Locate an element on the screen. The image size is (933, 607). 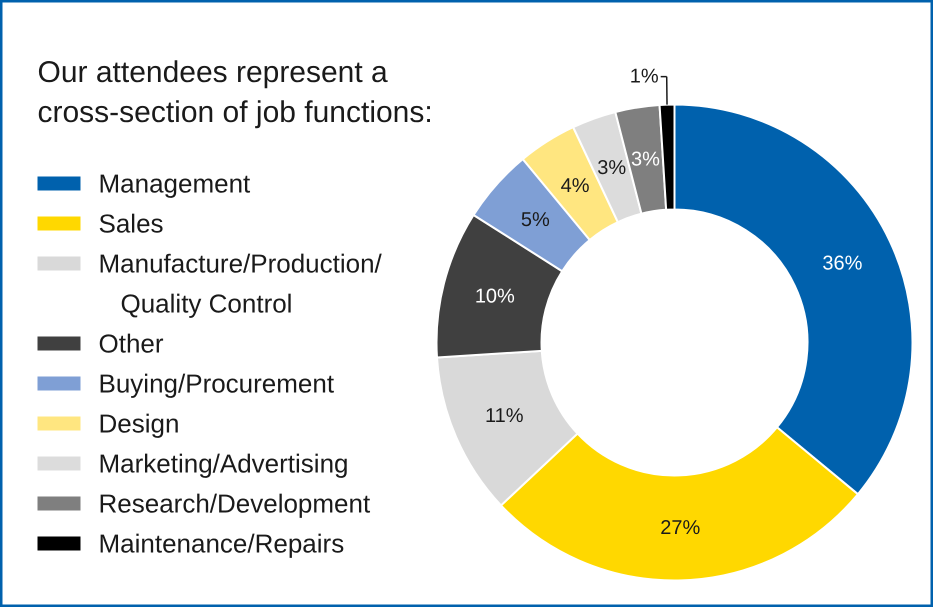
legend-label: Marketing/Advertising is located at coordinates (223, 463).